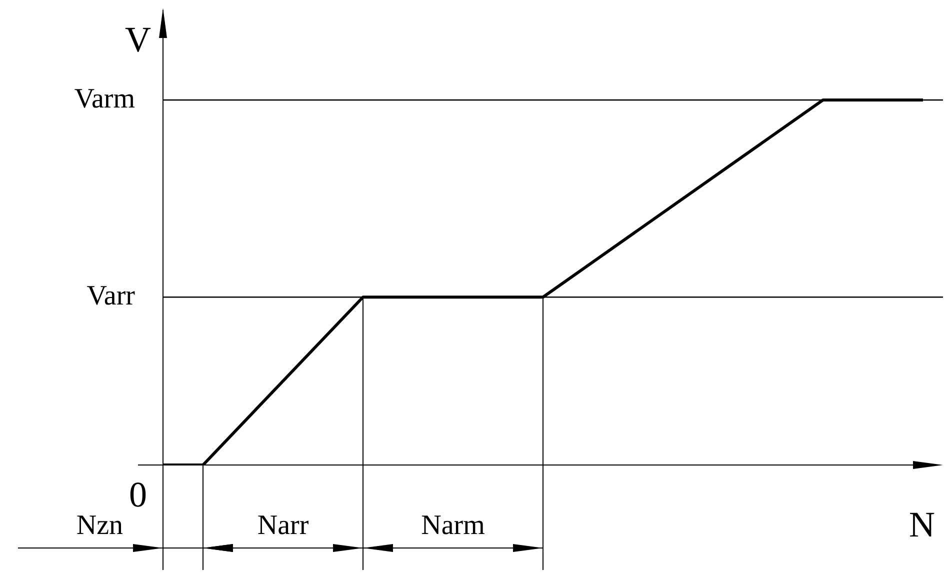  What do you see at coordinates (138, 39) in the screenshot?
I see `y-axis-title: V` at bounding box center [138, 39].